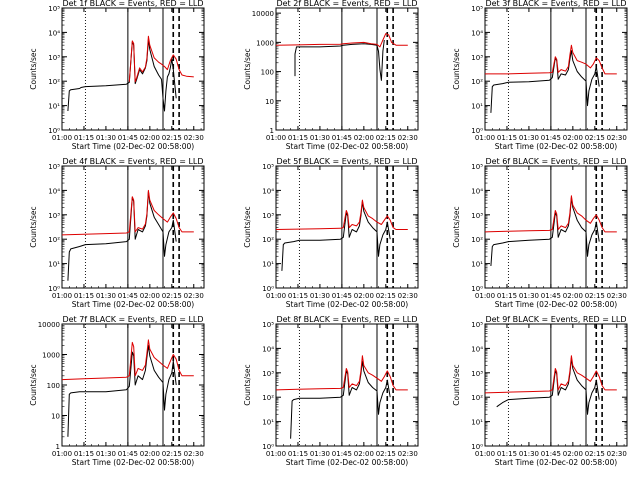 The width and height of the screenshot is (640, 480). I want to click on chart-title: Det 6f BLACK = Events, RED = LLD, so click(555, 161).